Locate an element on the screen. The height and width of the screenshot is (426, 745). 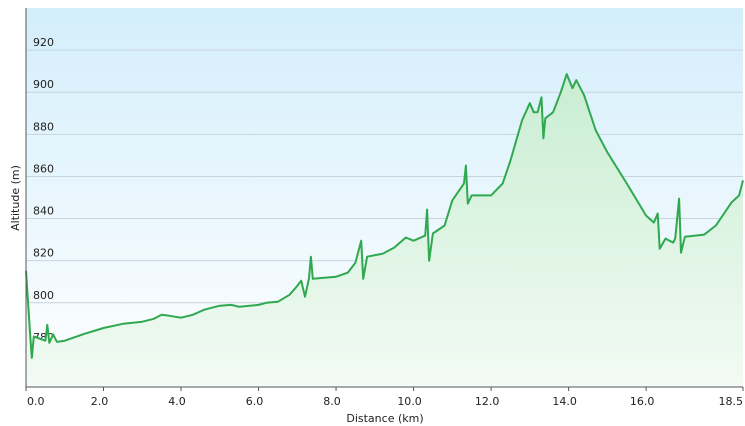
x-tick-label: 8.0 is located at coordinates (332, 401).